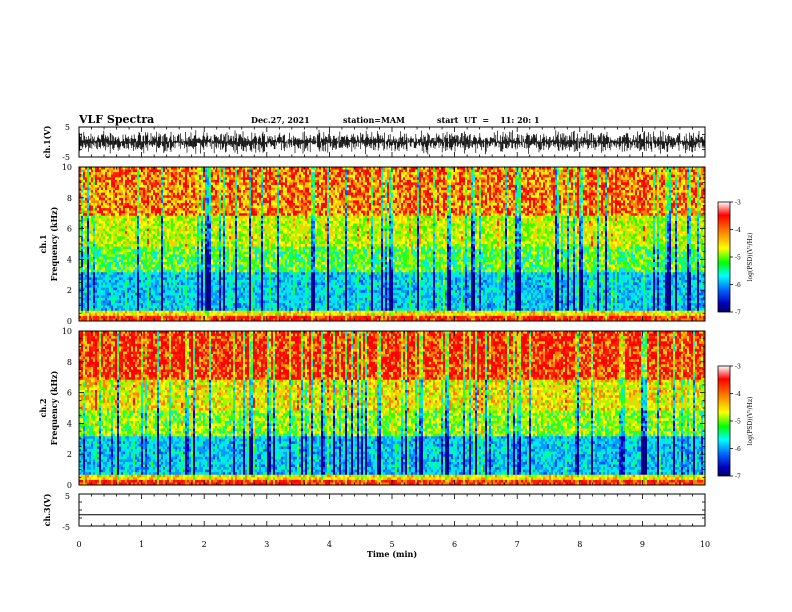 The height and width of the screenshot is (612, 792). Describe the element at coordinates (66, 157) in the screenshot. I see `ch1-ytick-bottom: -5` at that location.